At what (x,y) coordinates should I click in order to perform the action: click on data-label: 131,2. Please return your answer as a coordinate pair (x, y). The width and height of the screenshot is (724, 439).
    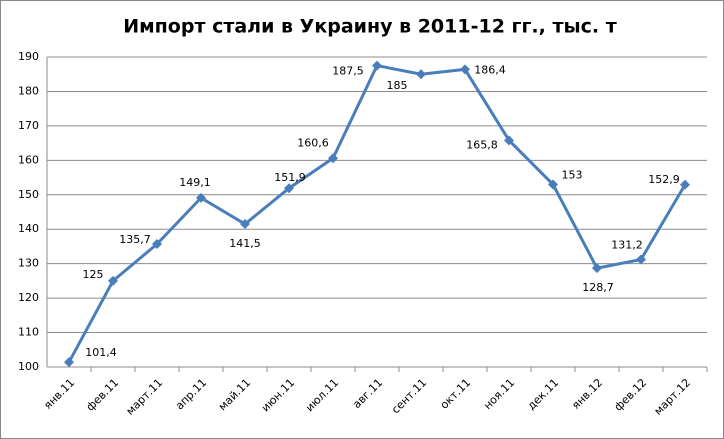
    Looking at the image, I should click on (627, 245).